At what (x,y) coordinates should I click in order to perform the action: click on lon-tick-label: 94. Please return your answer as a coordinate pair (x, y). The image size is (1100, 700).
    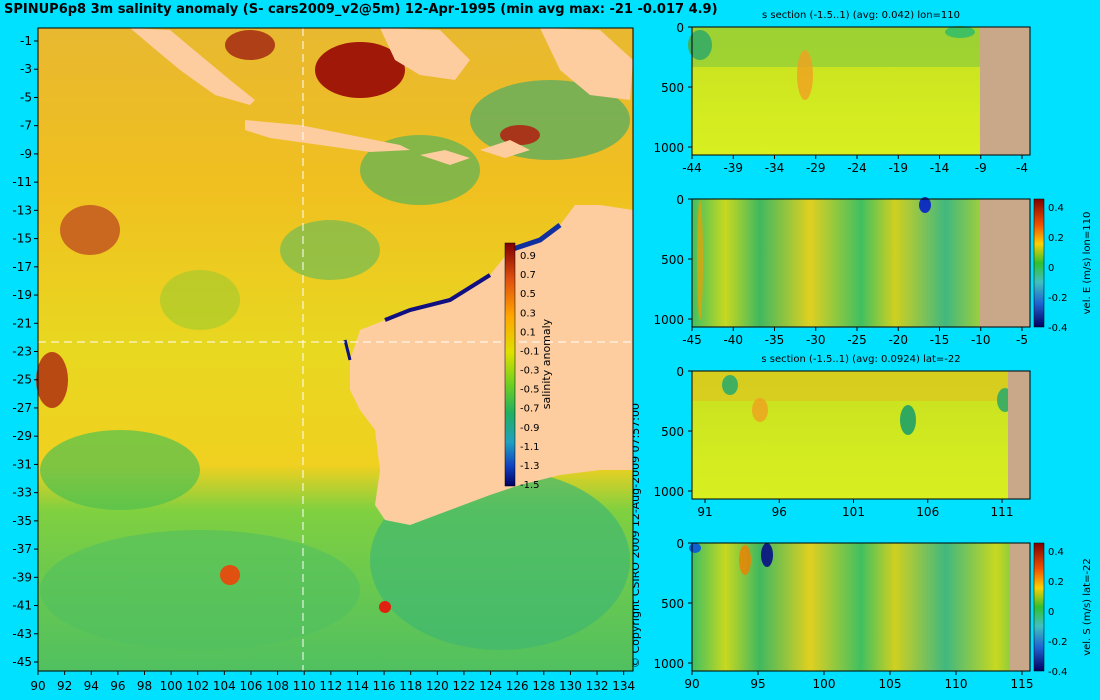
    Looking at the image, I should click on (91, 686).